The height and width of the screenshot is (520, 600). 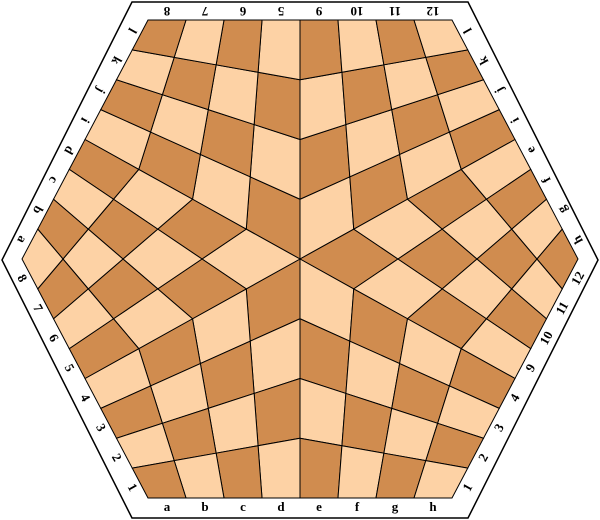 What do you see at coordinates (204, 11) in the screenshot?
I see `edge-label: 7` at bounding box center [204, 11].